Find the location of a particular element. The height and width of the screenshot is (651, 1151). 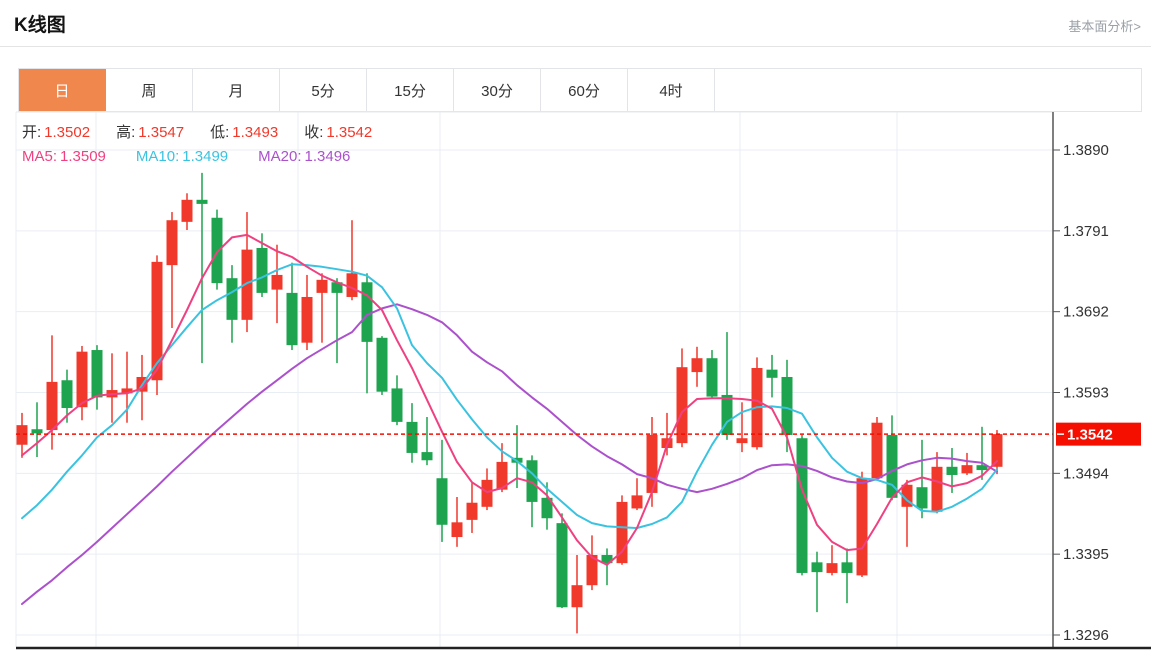

ohlc-value: 1.3542 is located at coordinates (349, 132).